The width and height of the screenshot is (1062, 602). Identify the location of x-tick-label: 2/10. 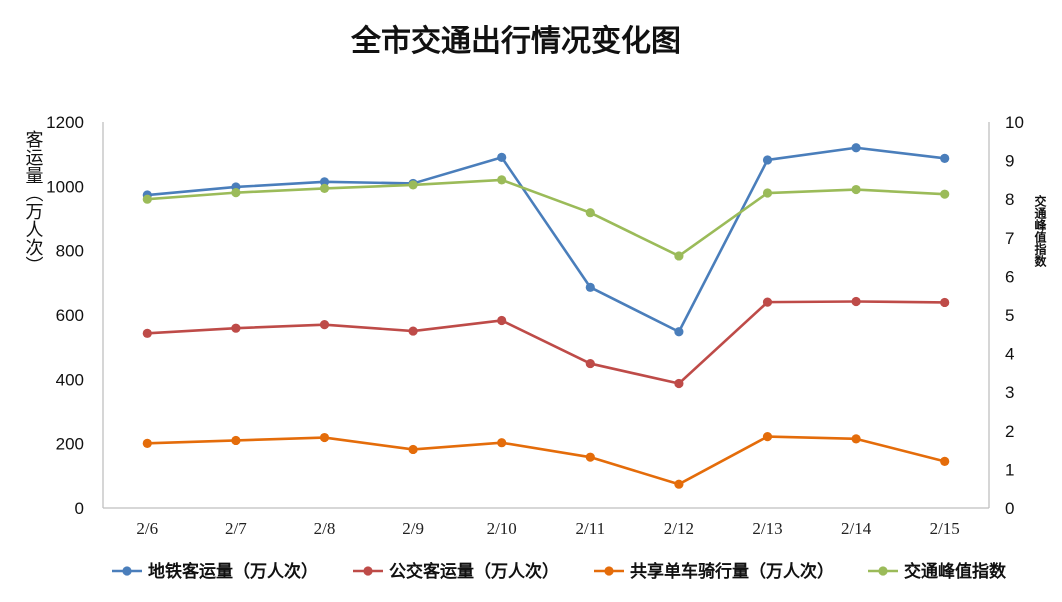
(502, 528).